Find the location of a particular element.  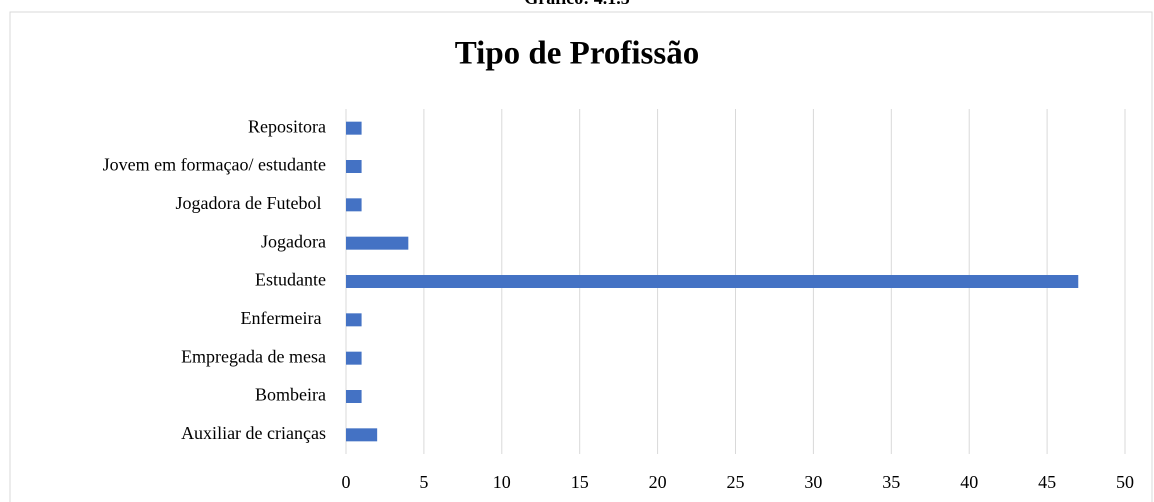

x-tick-label: 30 is located at coordinates (813, 482).